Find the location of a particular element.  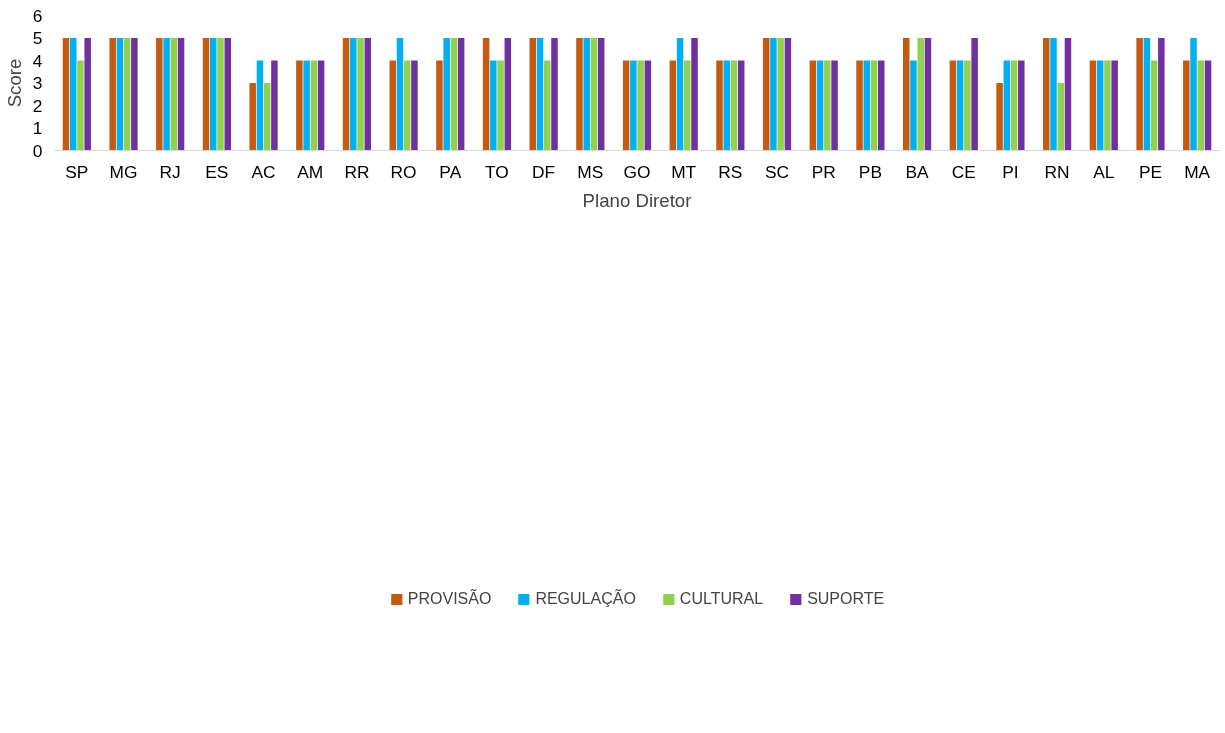

x-tick-label: AL is located at coordinates (1104, 171).